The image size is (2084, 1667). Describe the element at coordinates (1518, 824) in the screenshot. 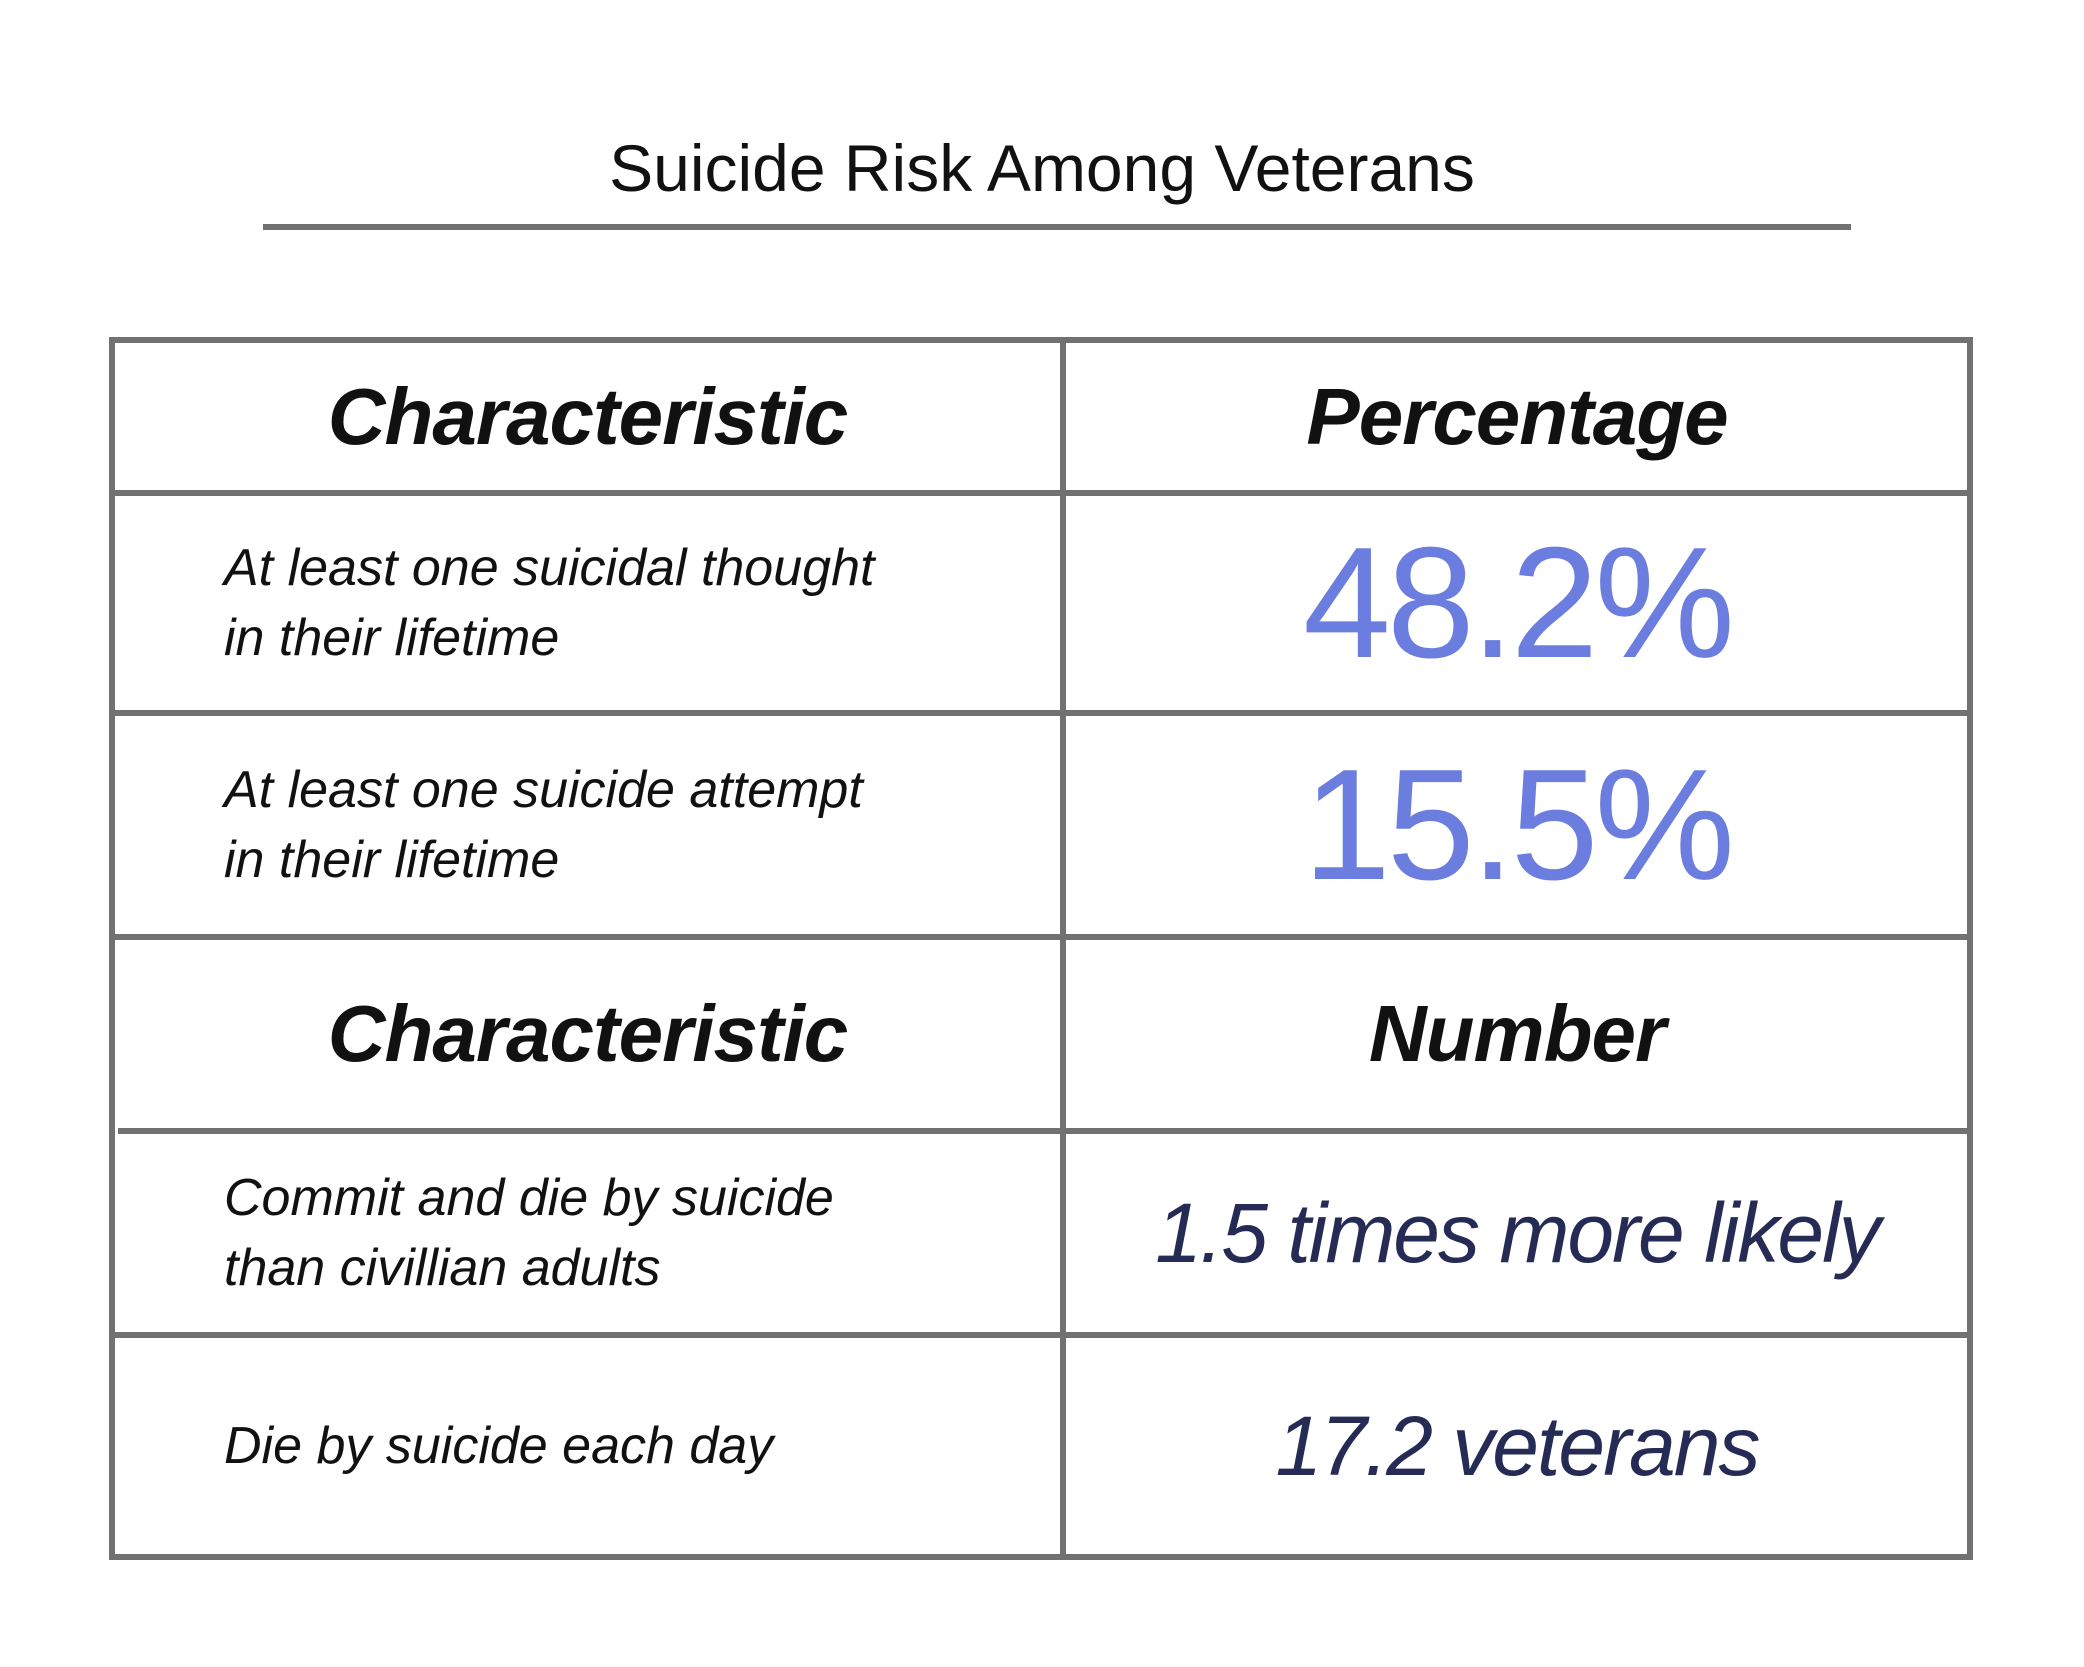

I see `row-value: 15.5%` at that location.